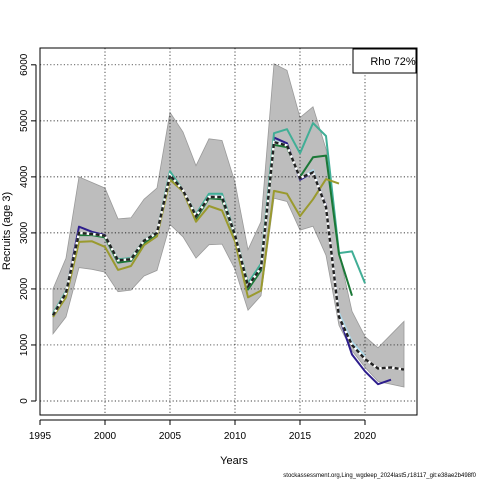 Image resolution: width=480 pixels, height=480 pixels. Describe the element at coordinates (300, 436) in the screenshot. I see `x-tick-label: 2015` at that location.